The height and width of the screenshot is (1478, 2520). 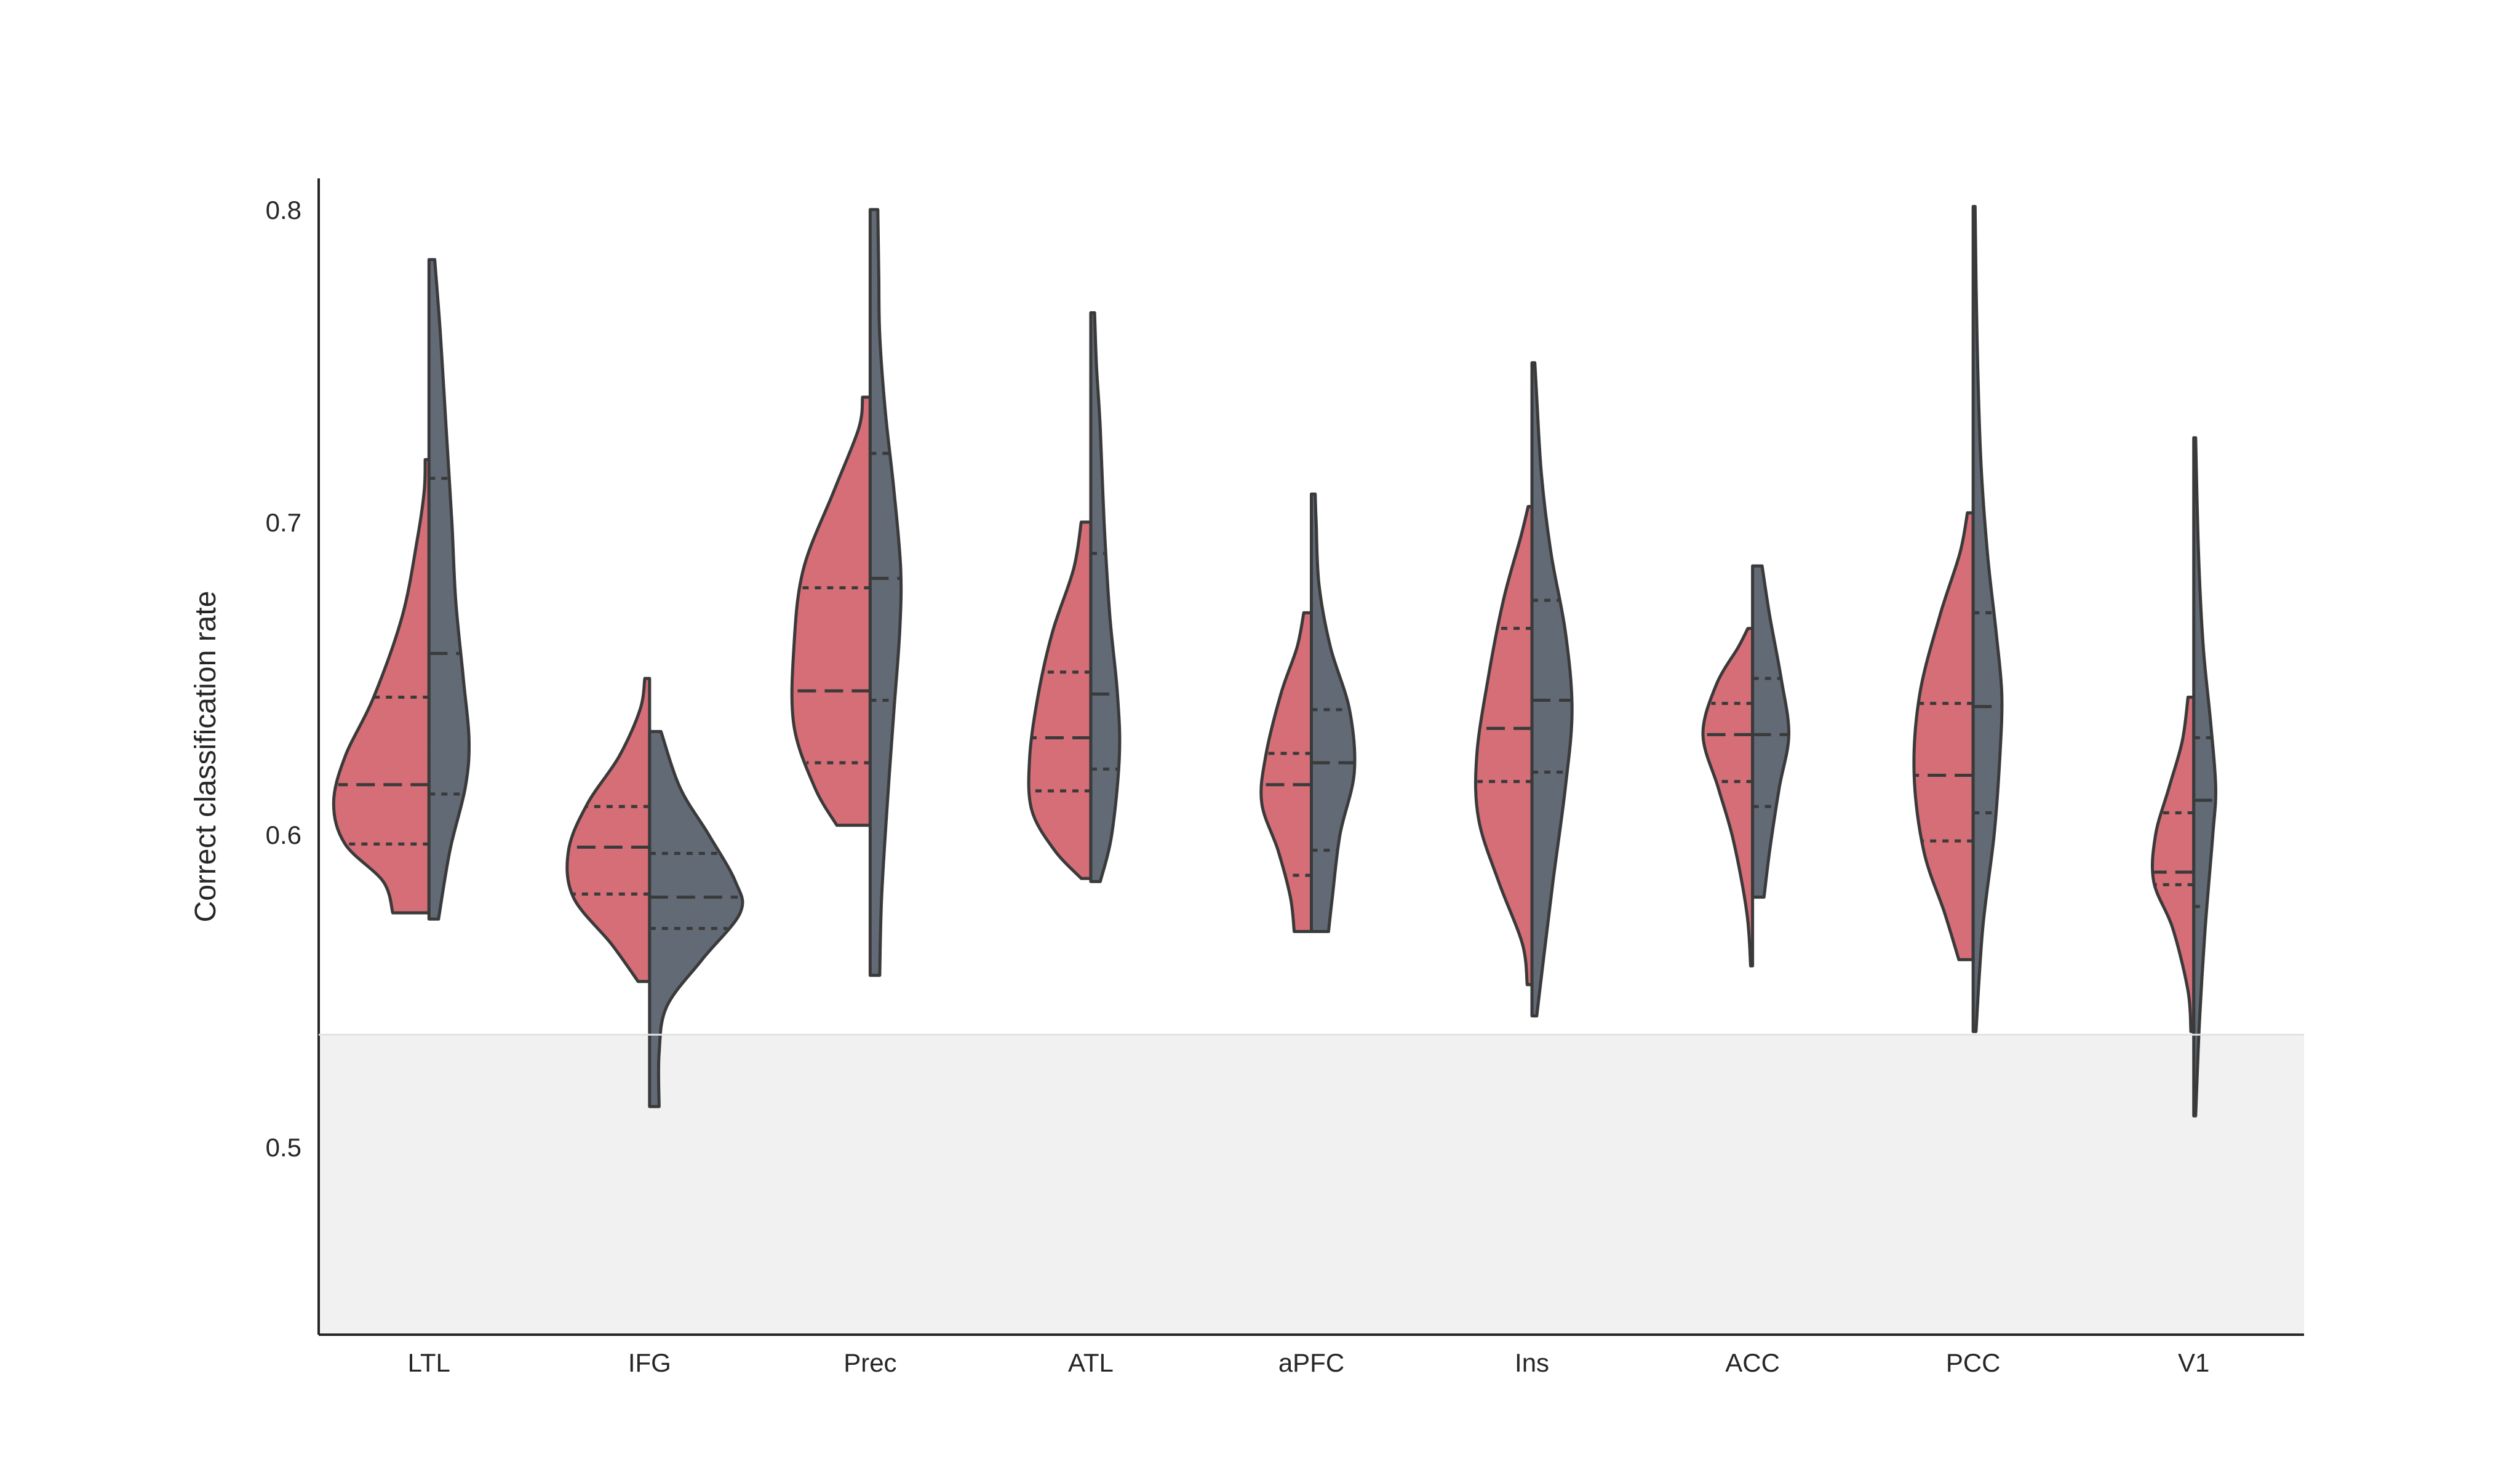 I want to click on violin-half-left-PCC, so click(x=1943, y=736).